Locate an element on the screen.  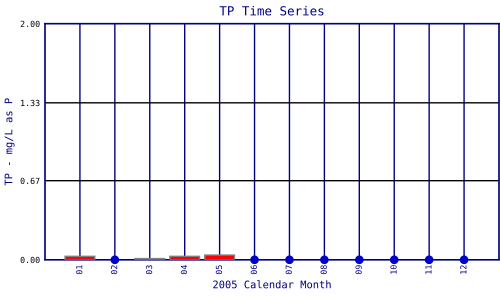
x-tick-label: 12 is located at coordinates (463, 269).